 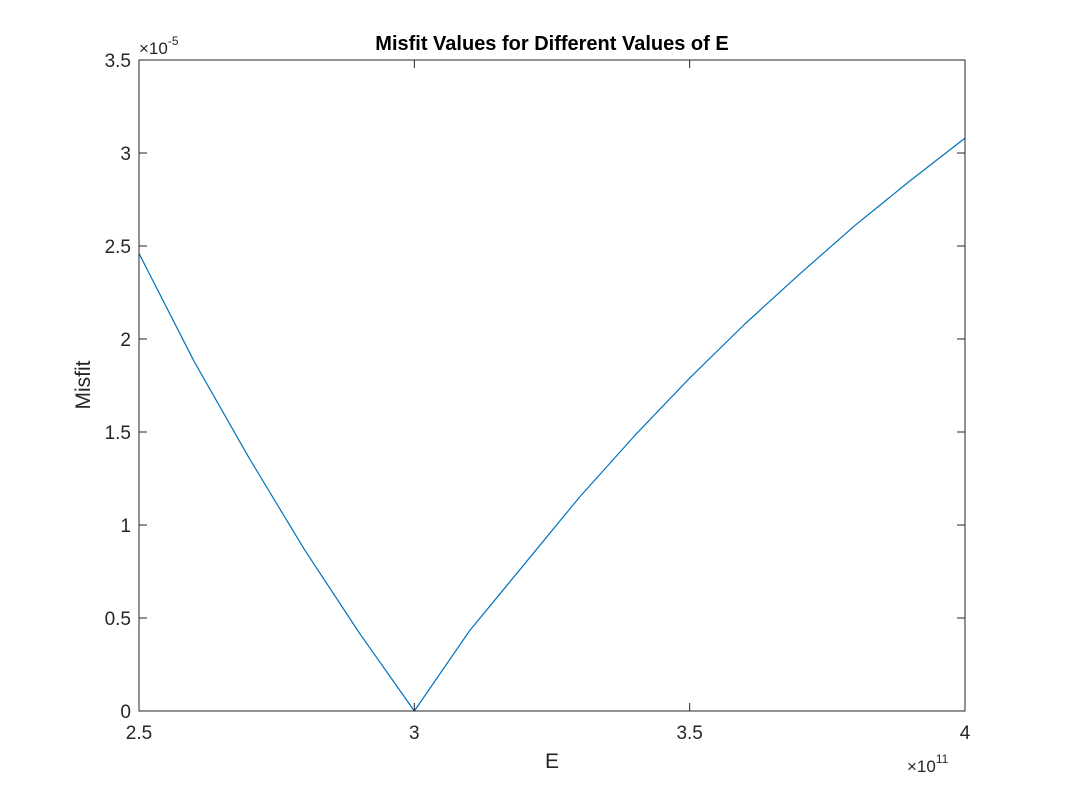 I want to click on y-exponent-base: ×10, so click(x=153, y=48).